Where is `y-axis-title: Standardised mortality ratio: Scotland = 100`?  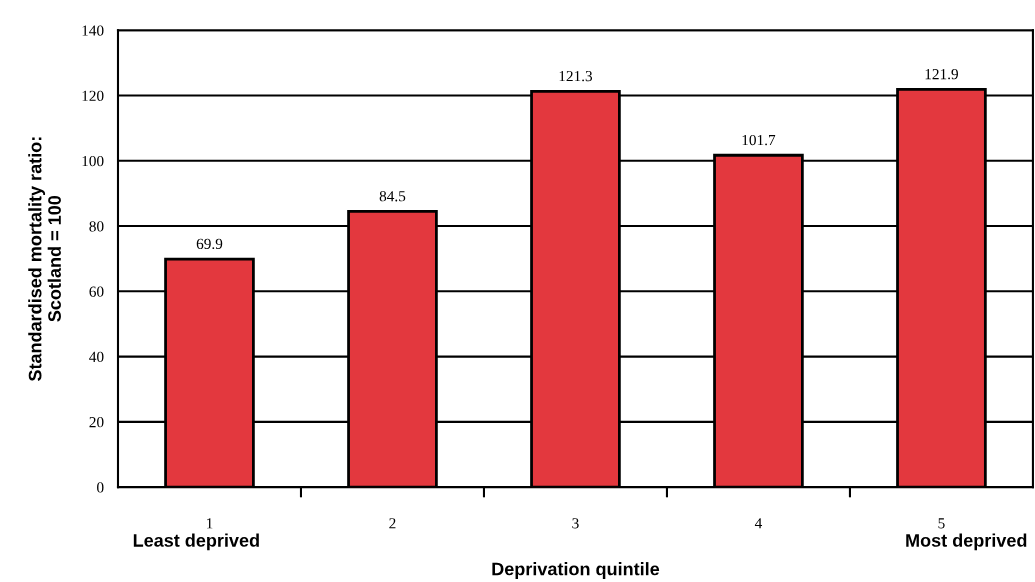
y-axis-title: Standardised mortality ratio: Scotland = 100 is located at coordinates (44, 259).